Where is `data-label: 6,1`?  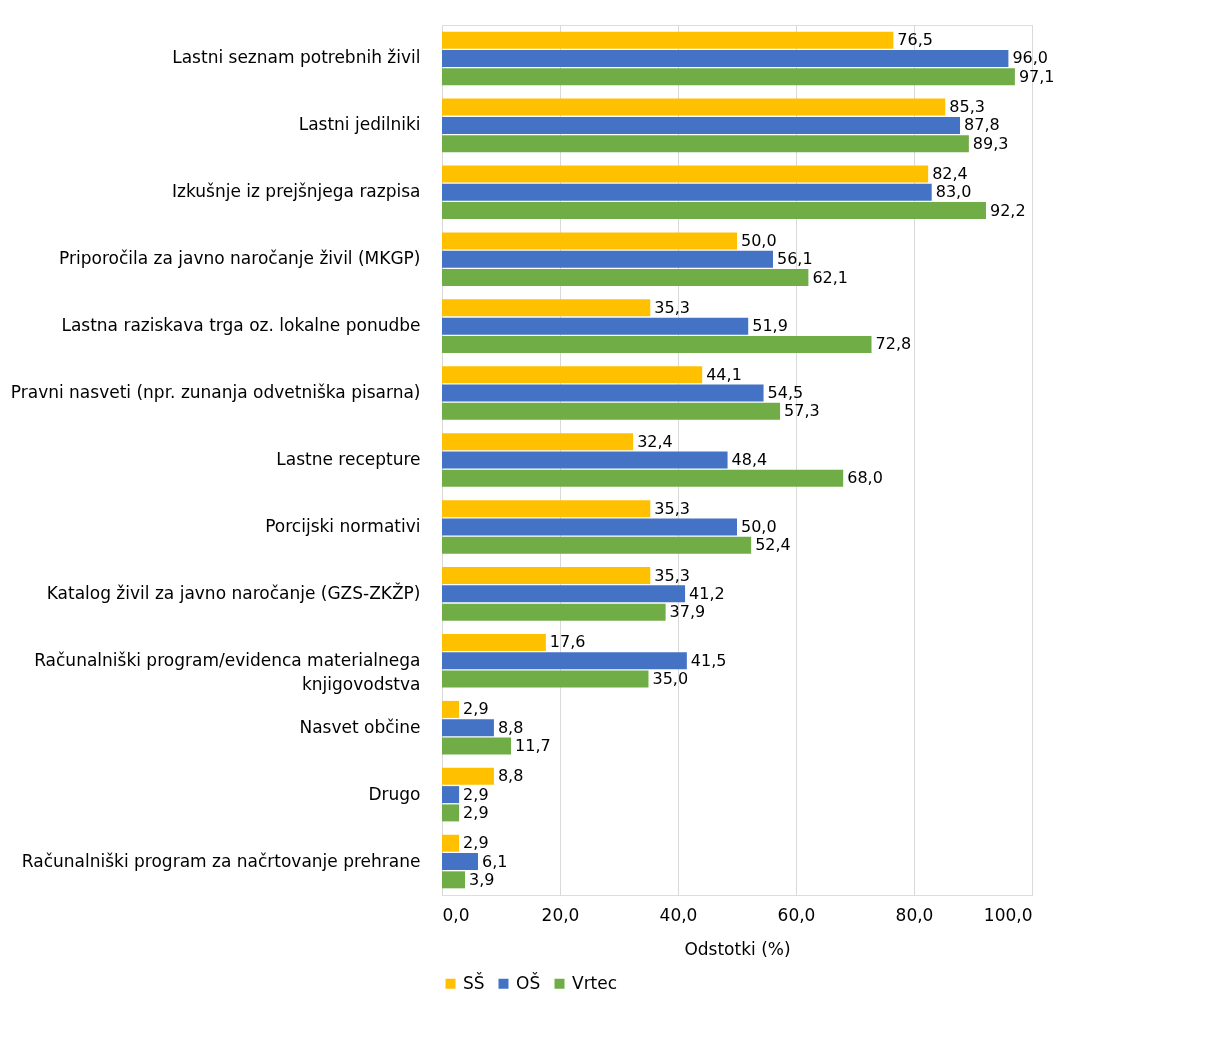
data-label: 6,1 is located at coordinates (494, 861).